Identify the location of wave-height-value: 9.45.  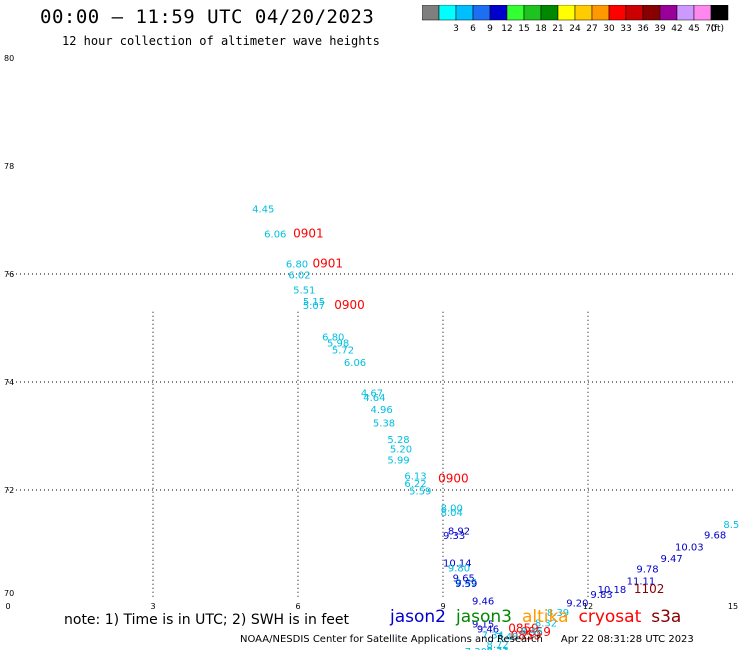
(466, 583).